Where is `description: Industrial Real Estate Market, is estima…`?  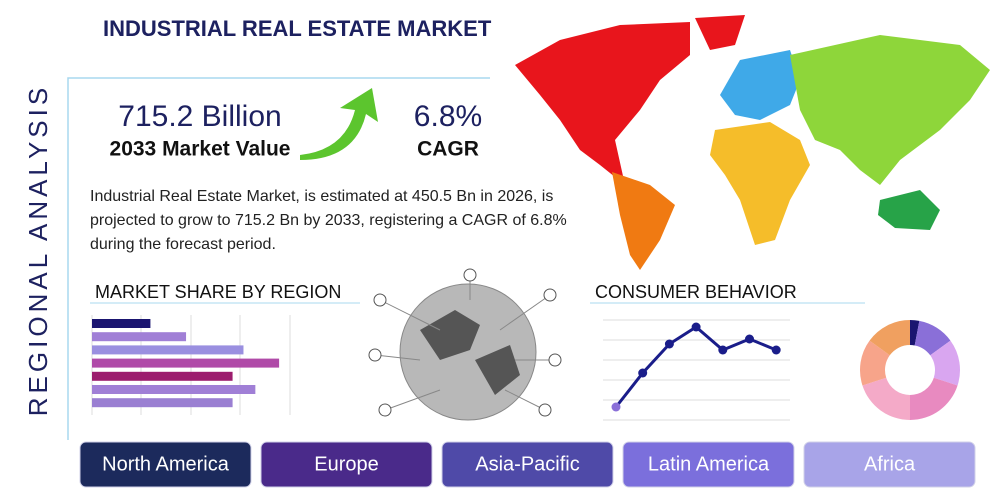
description: Industrial Real Estate Market, is estima… is located at coordinates (328, 220).